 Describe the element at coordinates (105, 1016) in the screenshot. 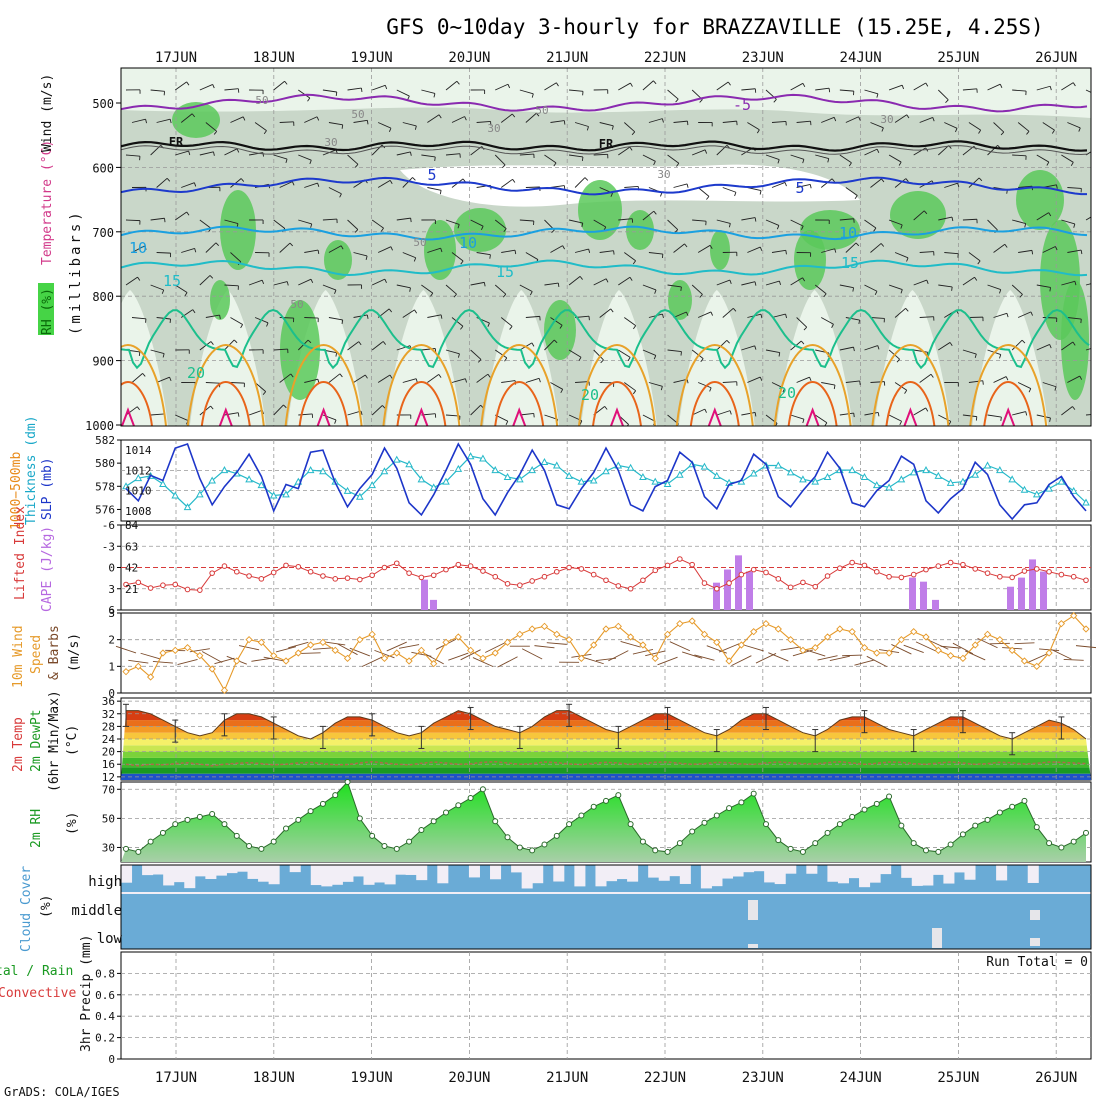

I see `precip-tick-label: 0.4` at that location.